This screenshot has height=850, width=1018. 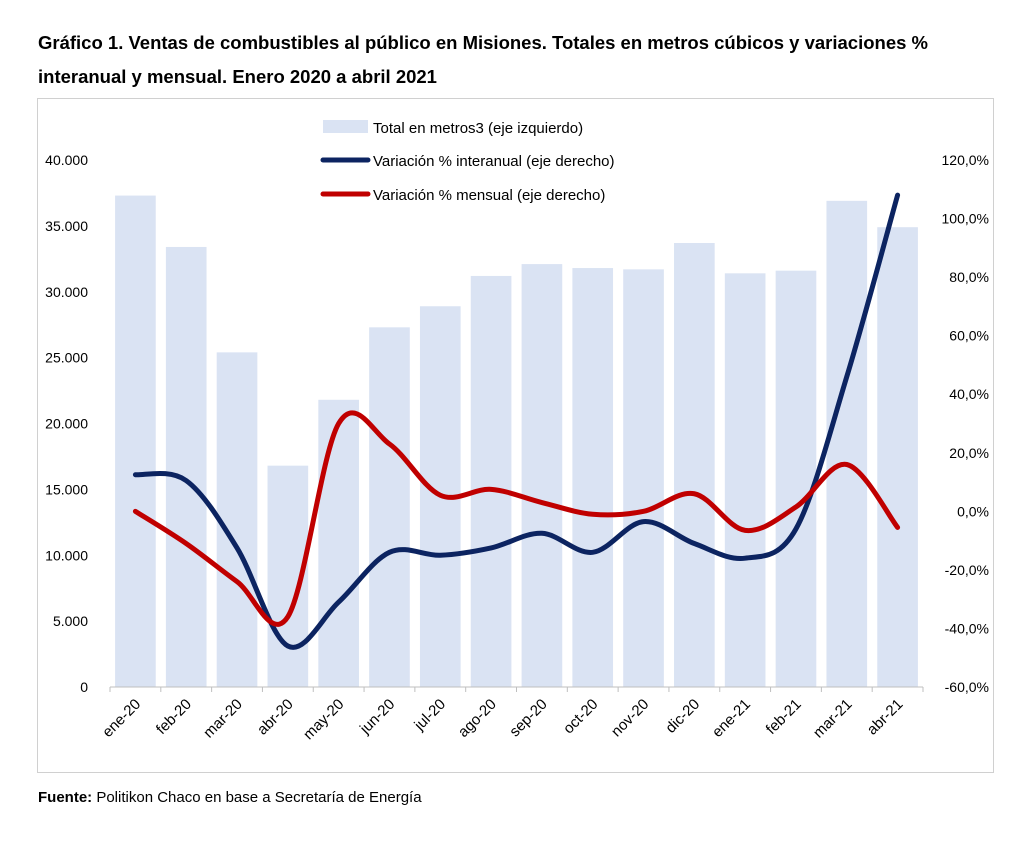 What do you see at coordinates (345, 126) in the screenshot?
I see `legend-swatch-bars` at bounding box center [345, 126].